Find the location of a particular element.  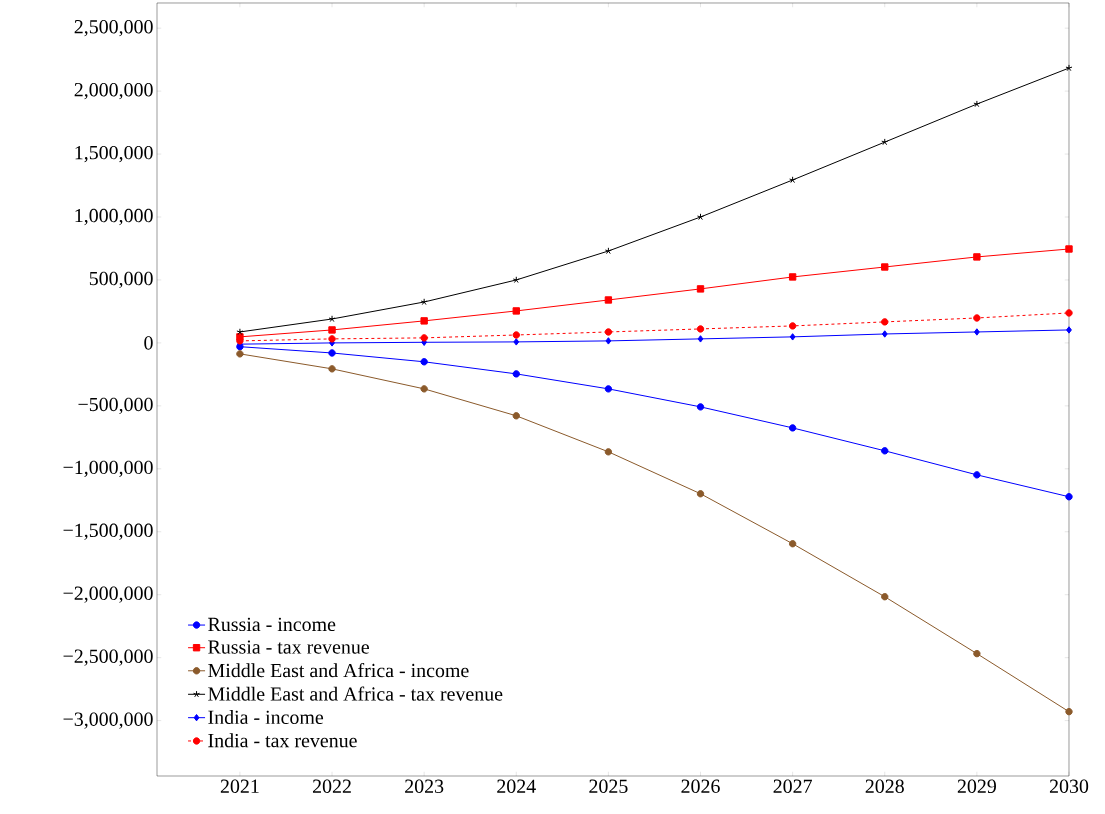

x-tick-label: 2030 is located at coordinates (1069, 786).